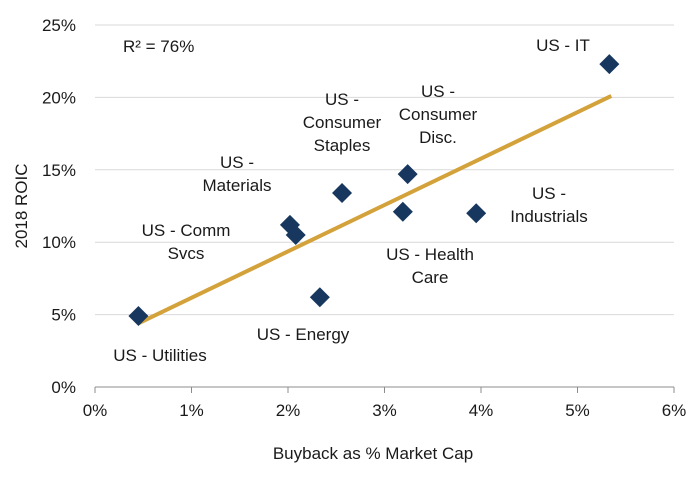 The width and height of the screenshot is (700, 481). Describe the element at coordinates (237, 174) in the screenshot. I see `point-label: US -Materials` at that location.